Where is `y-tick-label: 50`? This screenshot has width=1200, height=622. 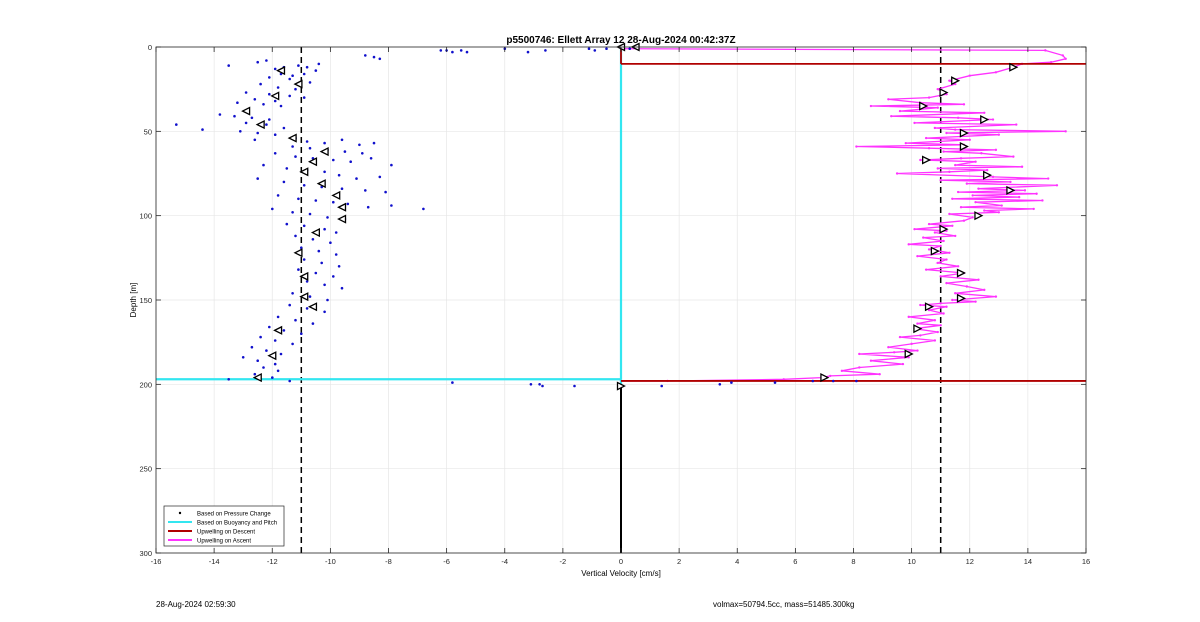
y-tick-label: 50 is located at coordinates (148, 131).